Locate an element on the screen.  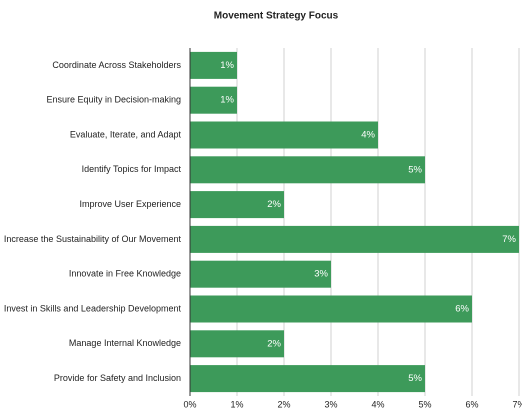
value-label: 4% is located at coordinates (368, 135).